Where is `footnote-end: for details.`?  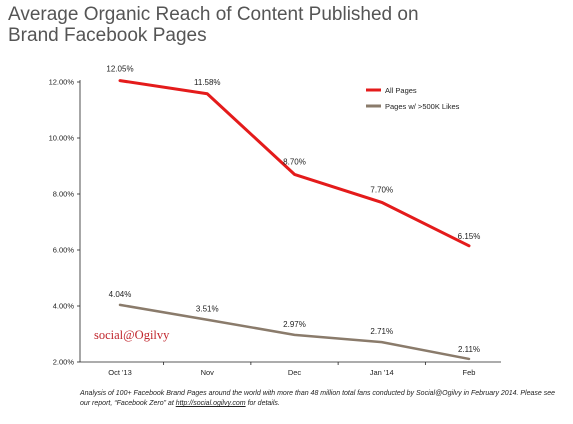
footnote-end: for details. is located at coordinates (262, 403).